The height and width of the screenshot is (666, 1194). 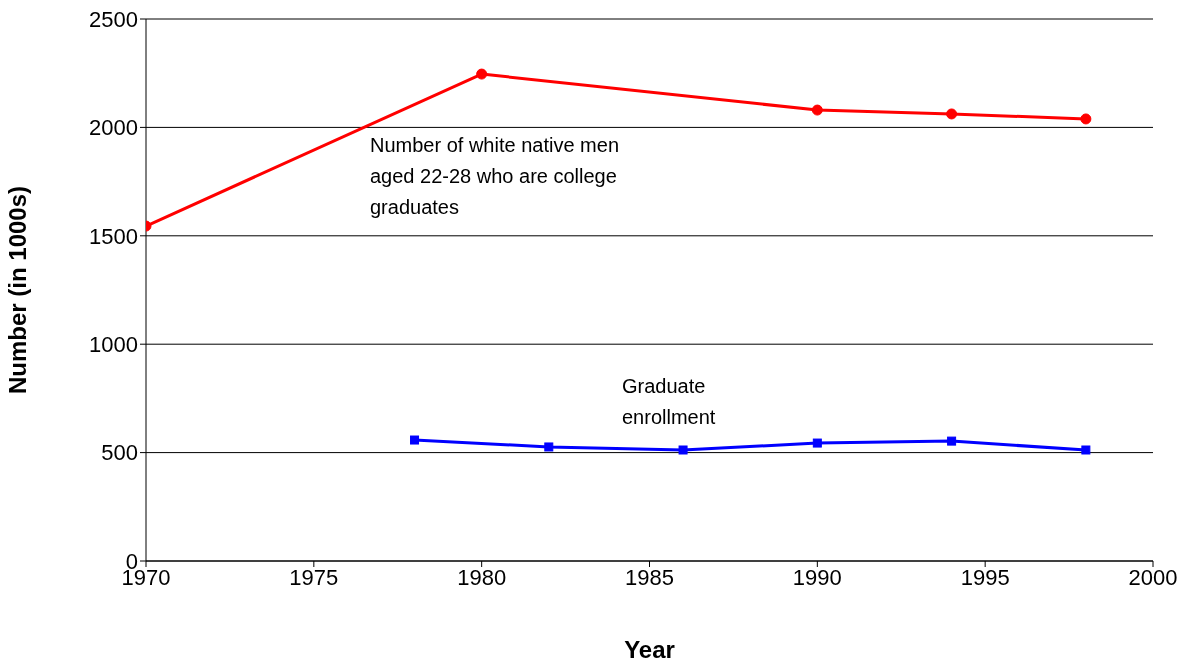 I want to click on x-tick-label: 1980, so click(x=482, y=577).